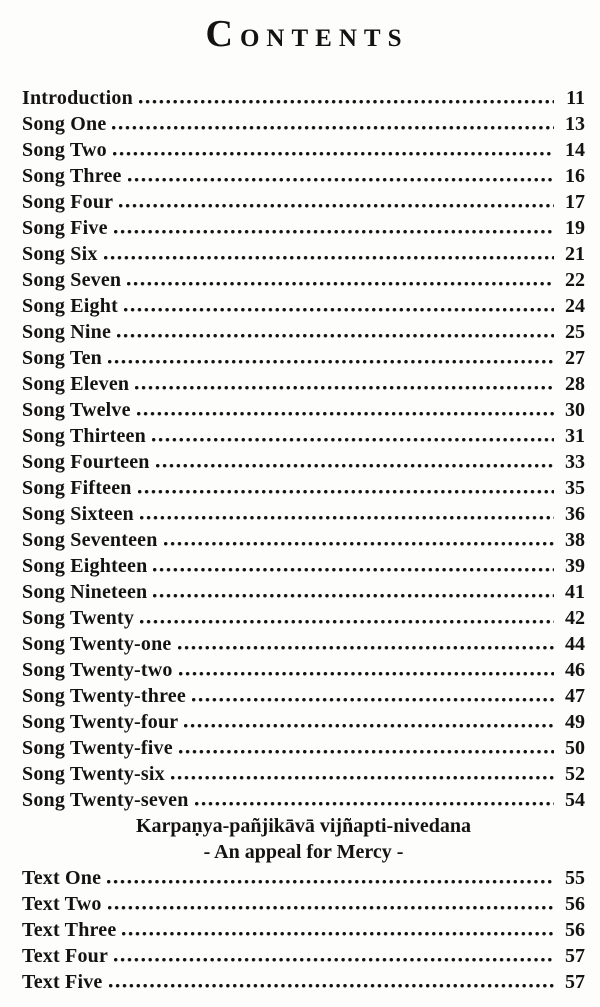 This screenshot has width=600, height=1007. I want to click on toc-row: Text Two 56, so click(303, 904).